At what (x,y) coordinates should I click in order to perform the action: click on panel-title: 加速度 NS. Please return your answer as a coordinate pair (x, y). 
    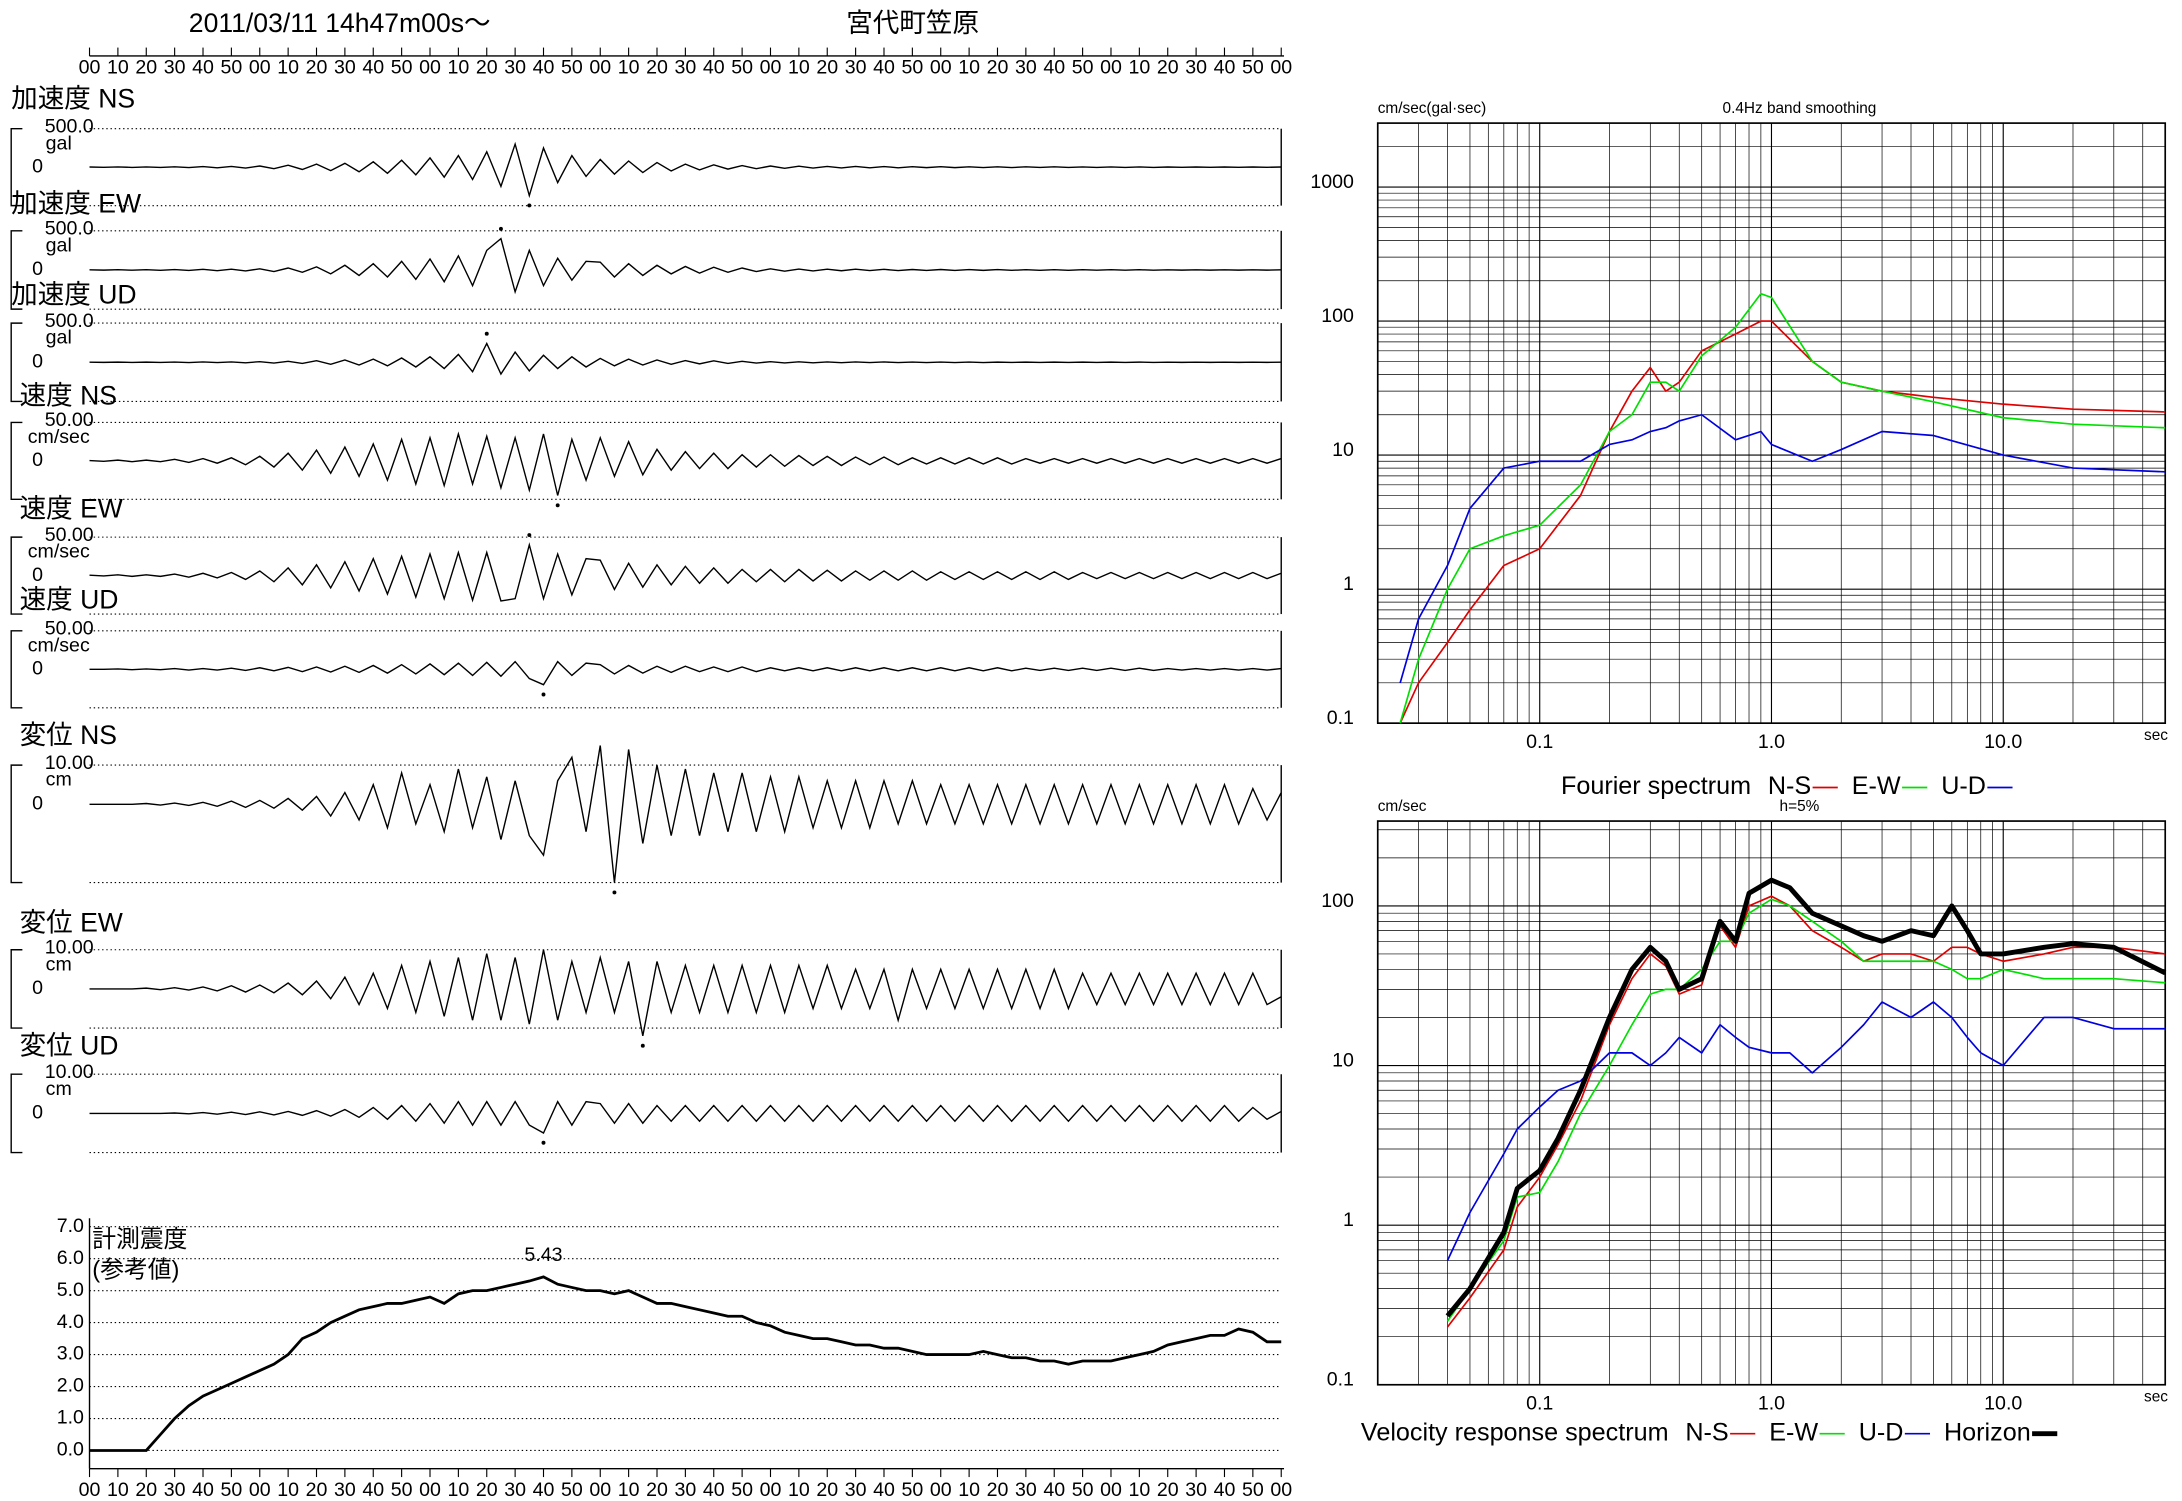
    Looking at the image, I should click on (73, 99).